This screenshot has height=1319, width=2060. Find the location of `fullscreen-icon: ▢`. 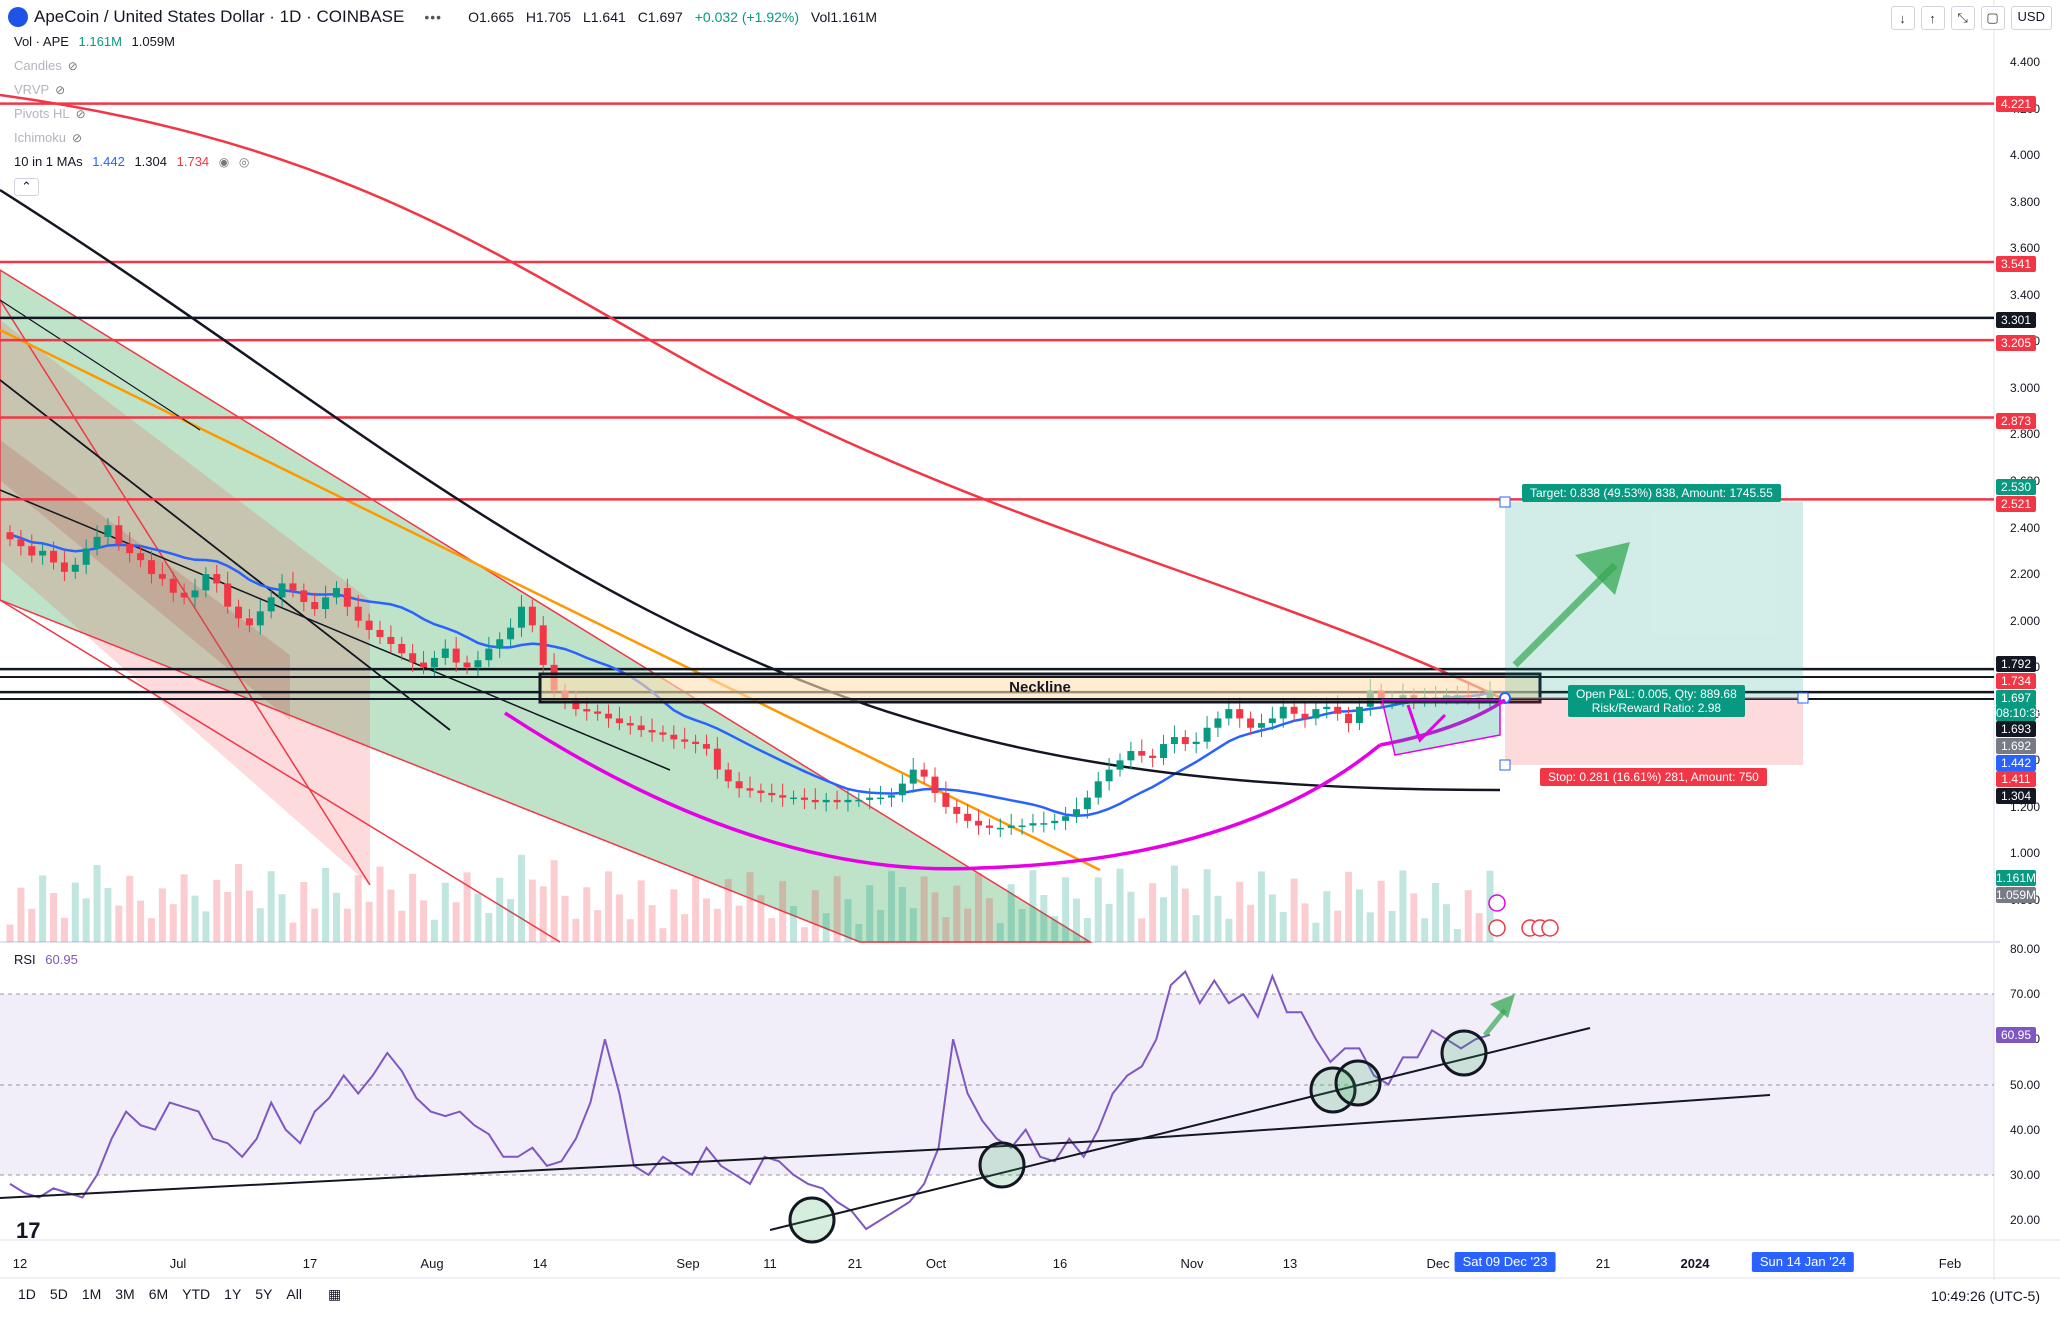

fullscreen-icon: ▢ is located at coordinates (1992, 18).